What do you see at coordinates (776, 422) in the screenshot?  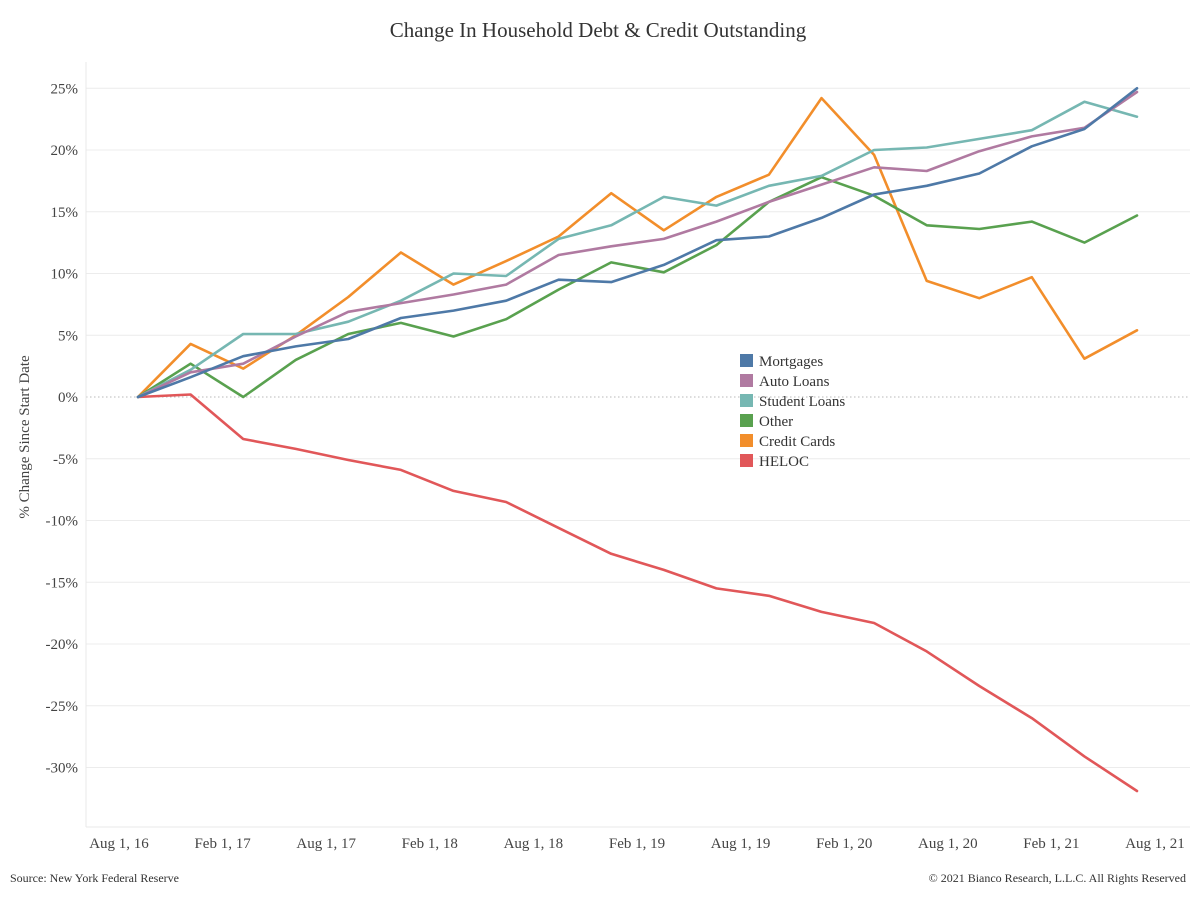 I see `legend-label: Other` at bounding box center [776, 422].